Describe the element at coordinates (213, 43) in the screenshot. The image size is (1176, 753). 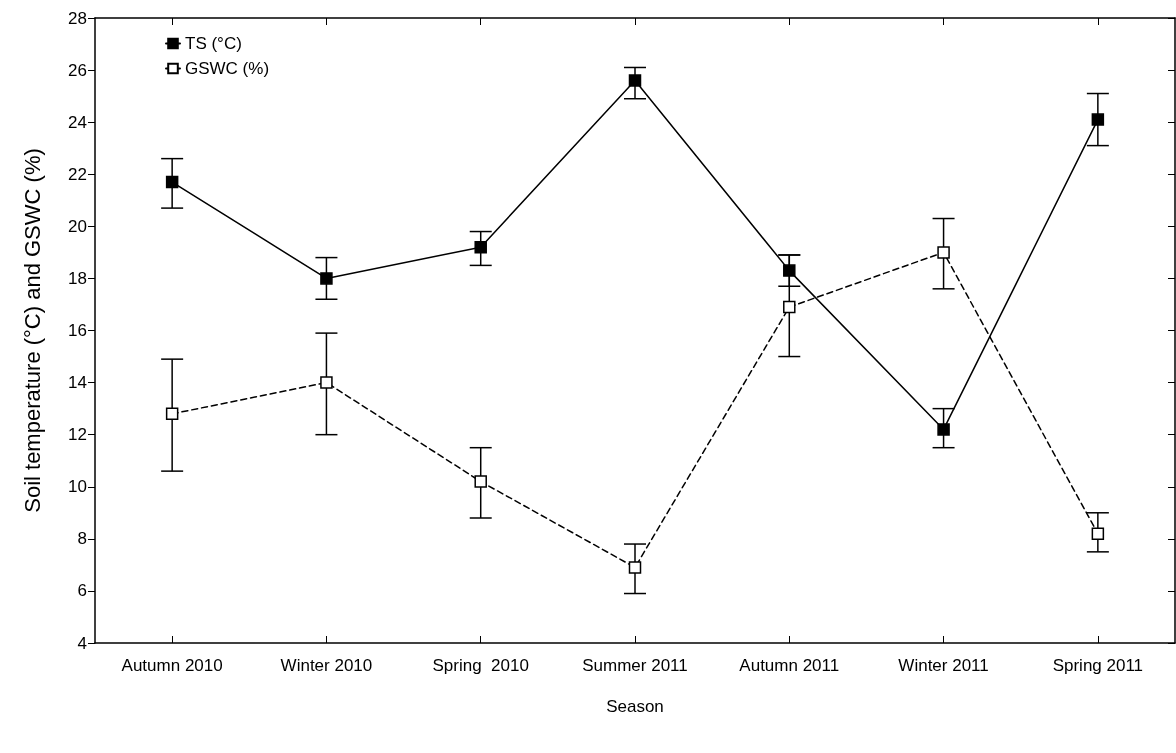
I see `legend-label: TS (°C)` at that location.